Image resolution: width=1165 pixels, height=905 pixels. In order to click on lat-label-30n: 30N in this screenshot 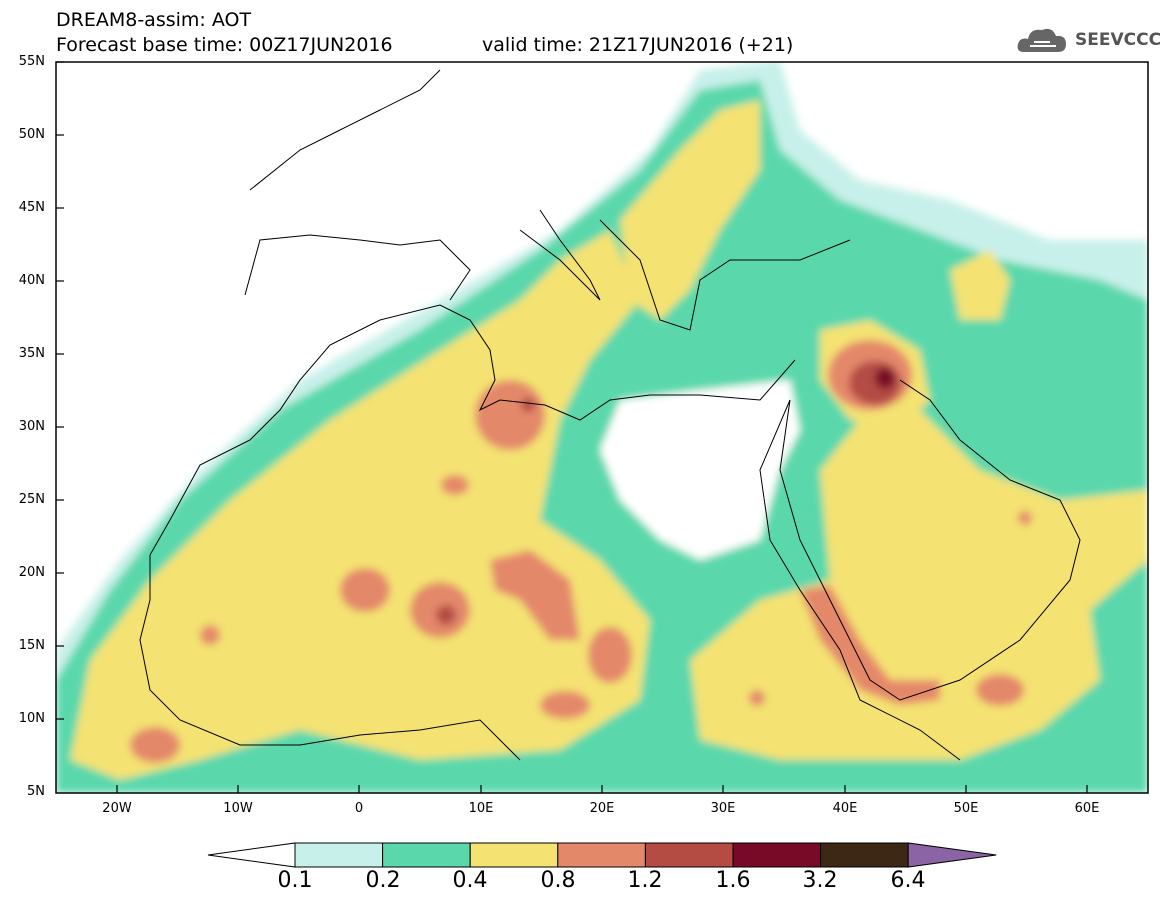, I will do `click(31, 426)`.